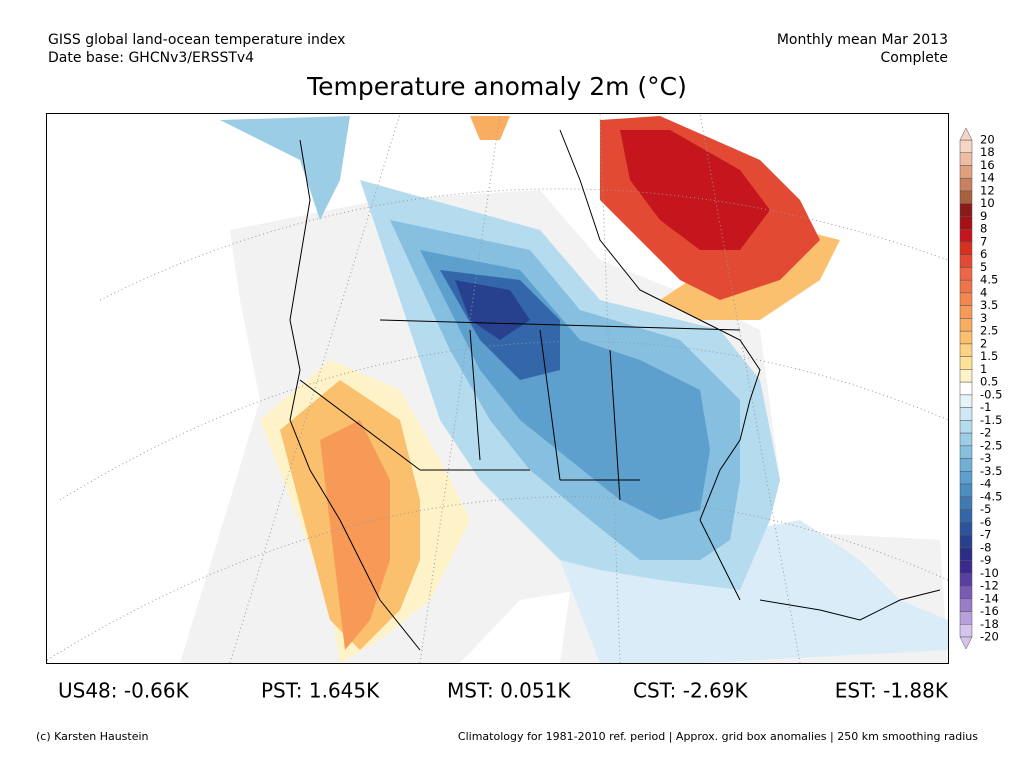 This screenshot has height=768, width=1024. What do you see at coordinates (862, 40) in the screenshot?
I see `header-right-1: Monthly mean Mar 2013` at bounding box center [862, 40].